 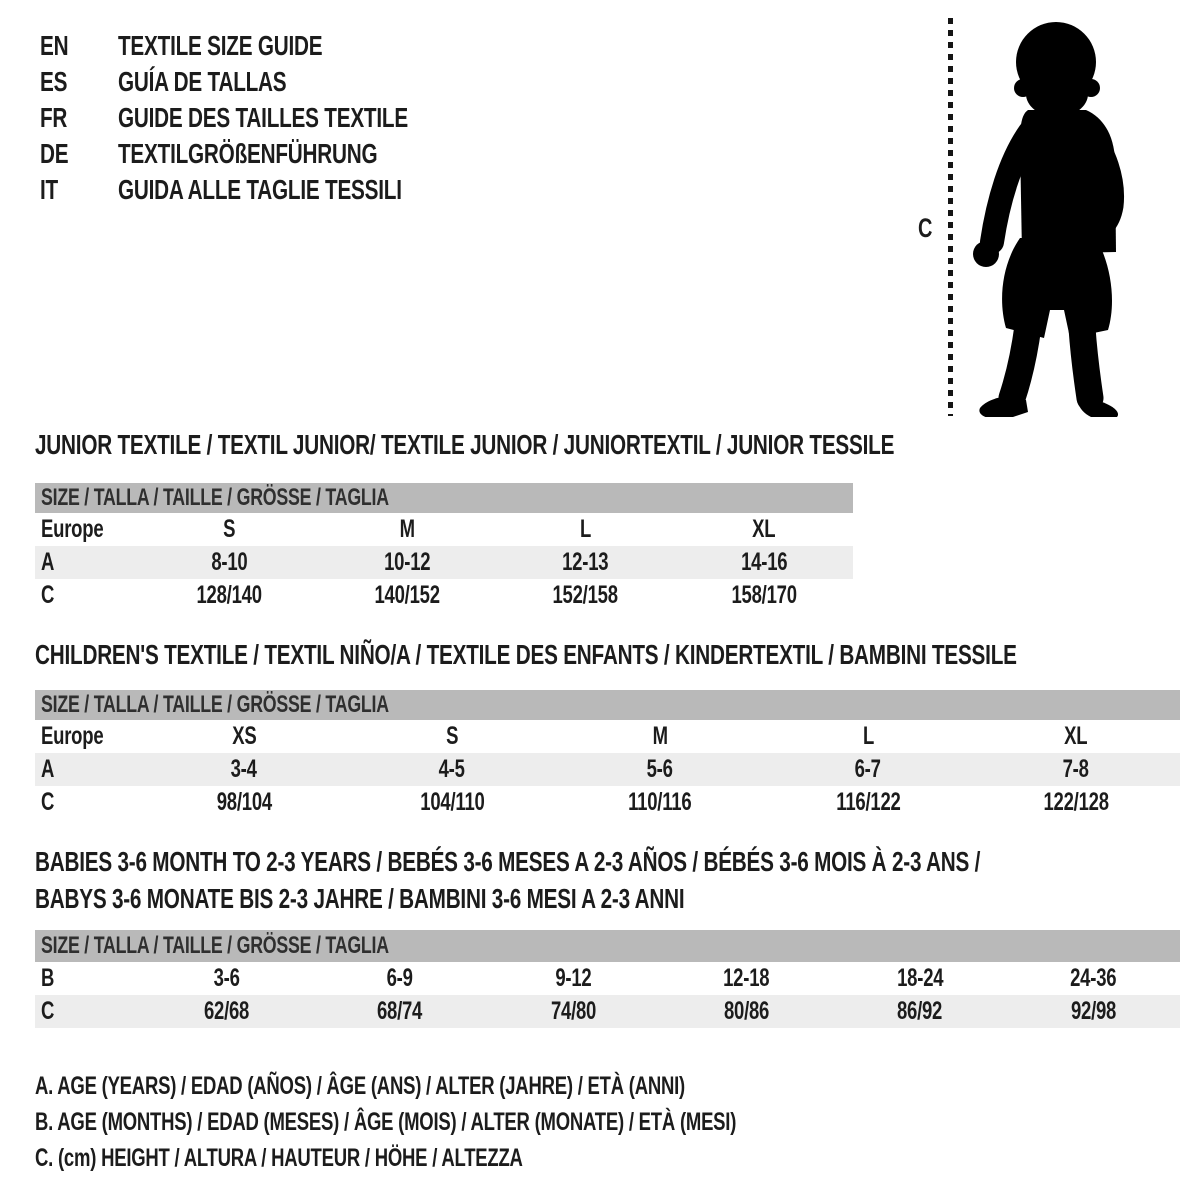 I want to click on value-cell: 3-6, so click(x=226, y=978).